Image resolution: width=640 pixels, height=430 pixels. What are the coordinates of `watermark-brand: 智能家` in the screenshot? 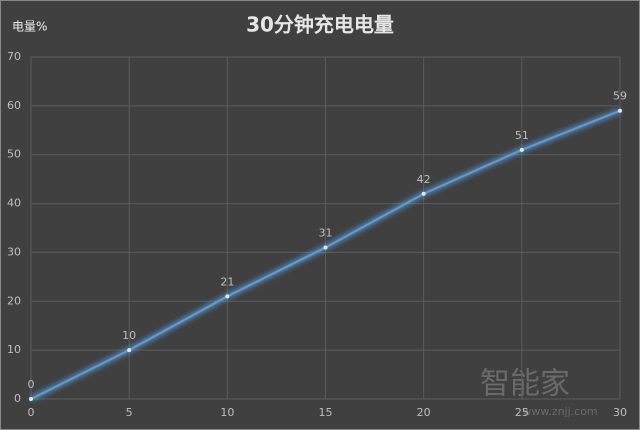 It's located at (525, 384).